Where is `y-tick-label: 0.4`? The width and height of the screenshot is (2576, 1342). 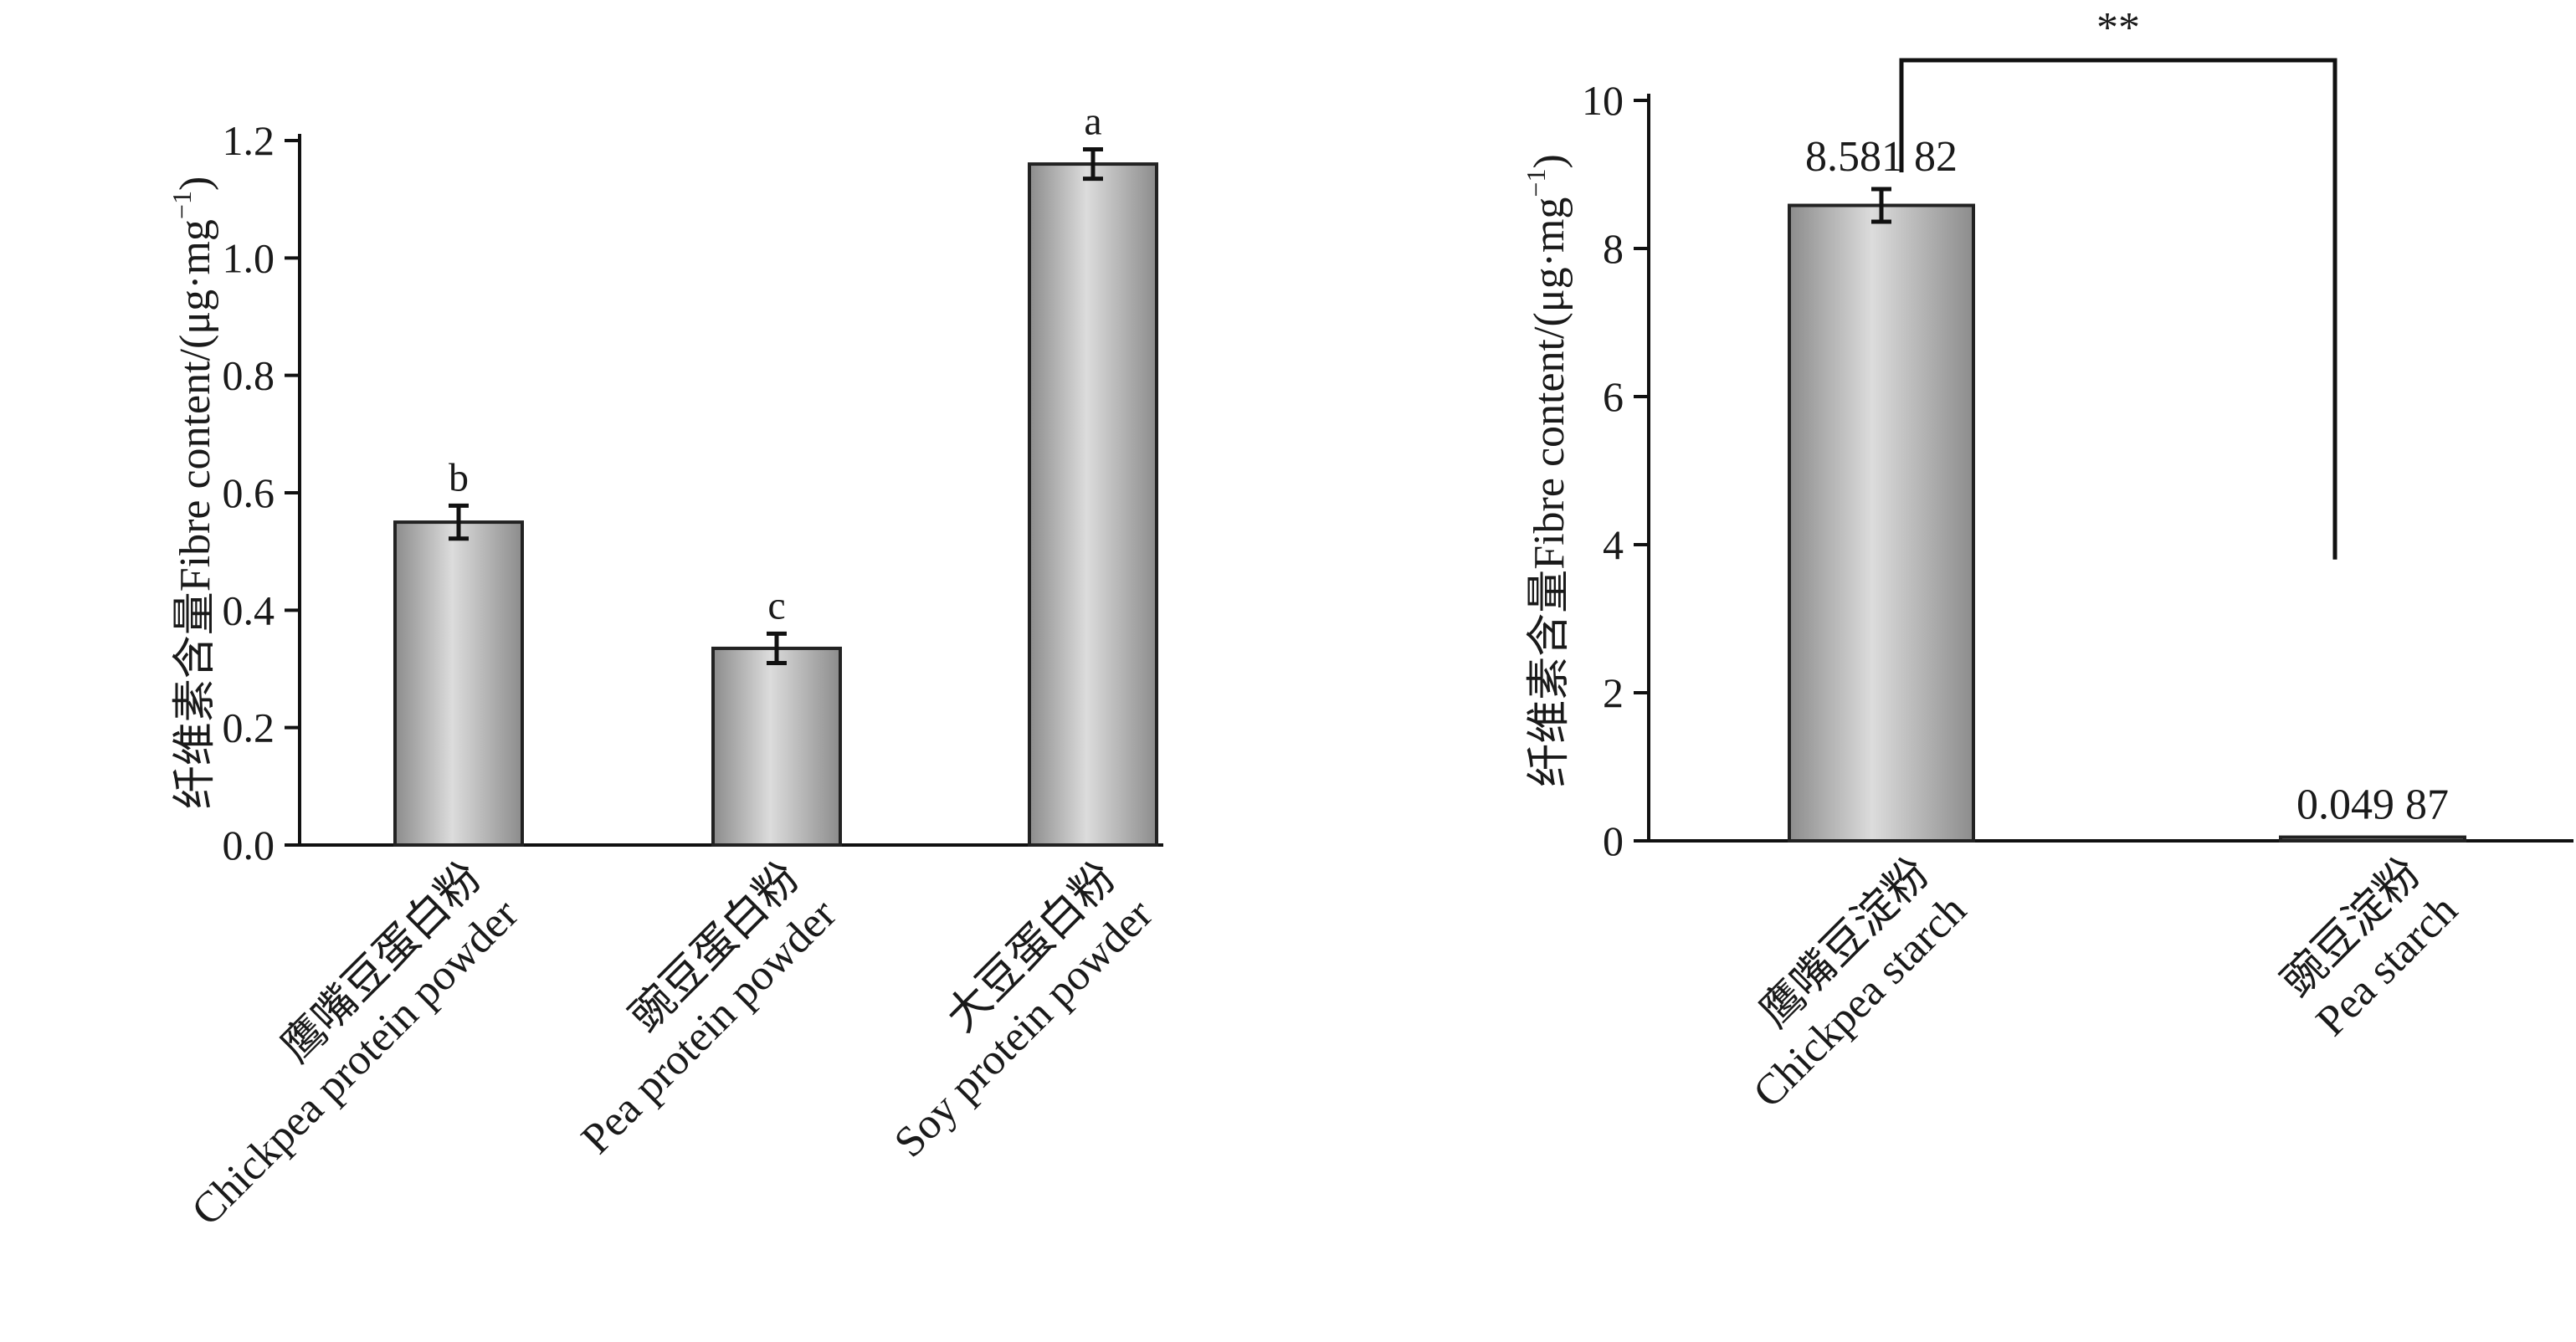 y-tick-label: 0.4 is located at coordinates (249, 609).